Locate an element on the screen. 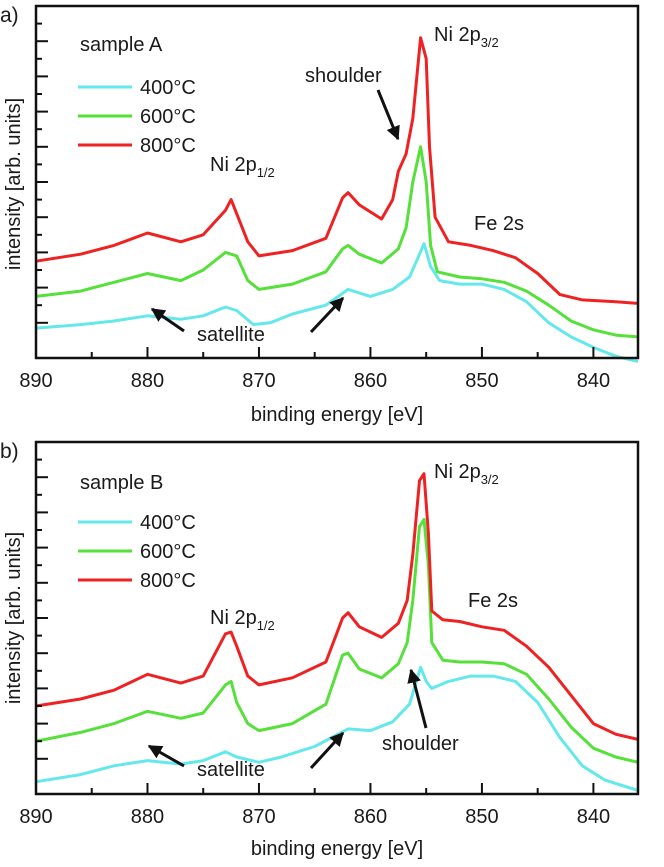 The image size is (664, 867). x-tick-label-b-850: 850 is located at coordinates (481, 817).